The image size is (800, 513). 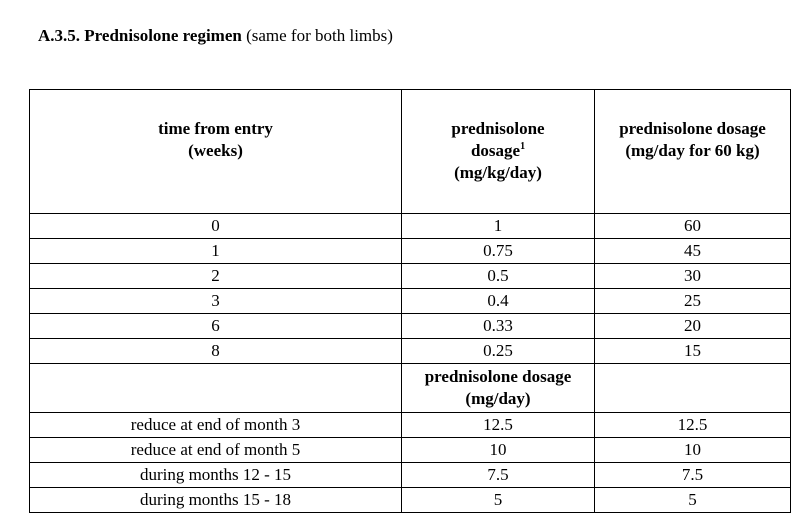 I want to click on header-line: (mg/kg/day), so click(x=498, y=172).